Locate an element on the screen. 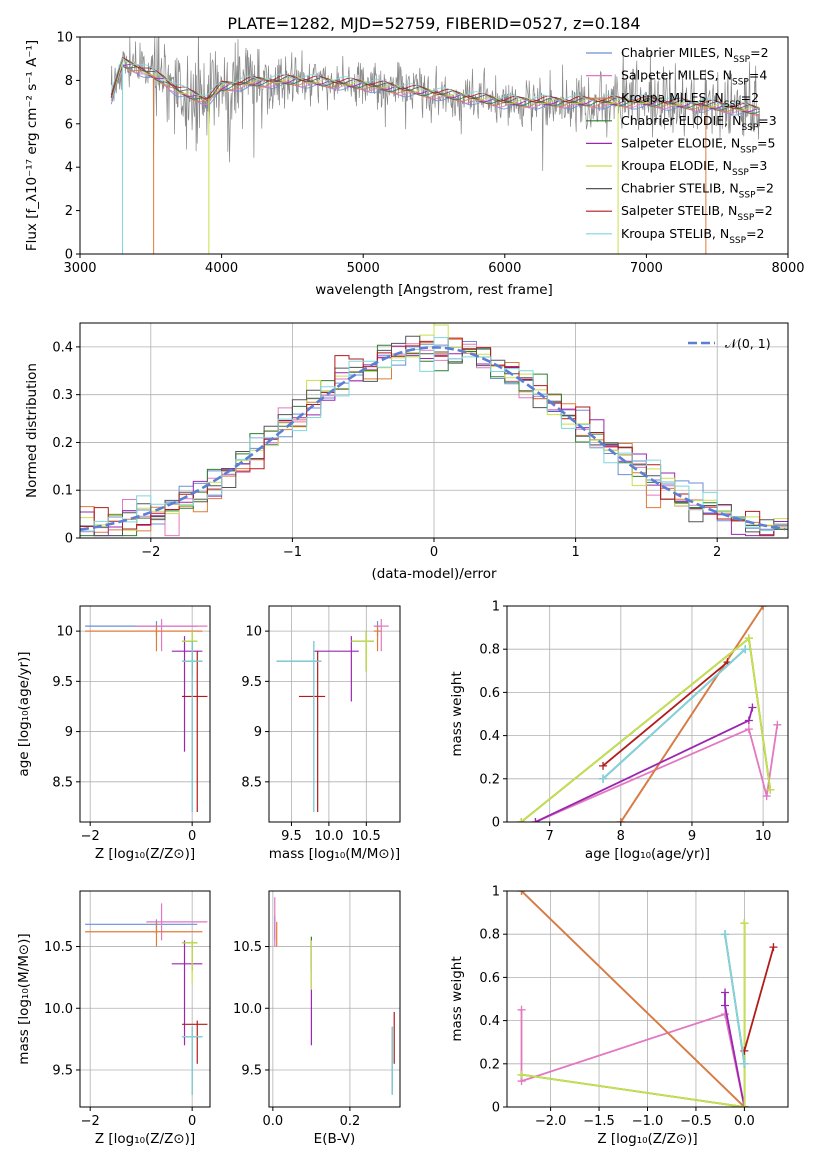  x-tick-label: 2 is located at coordinates (717, 552).